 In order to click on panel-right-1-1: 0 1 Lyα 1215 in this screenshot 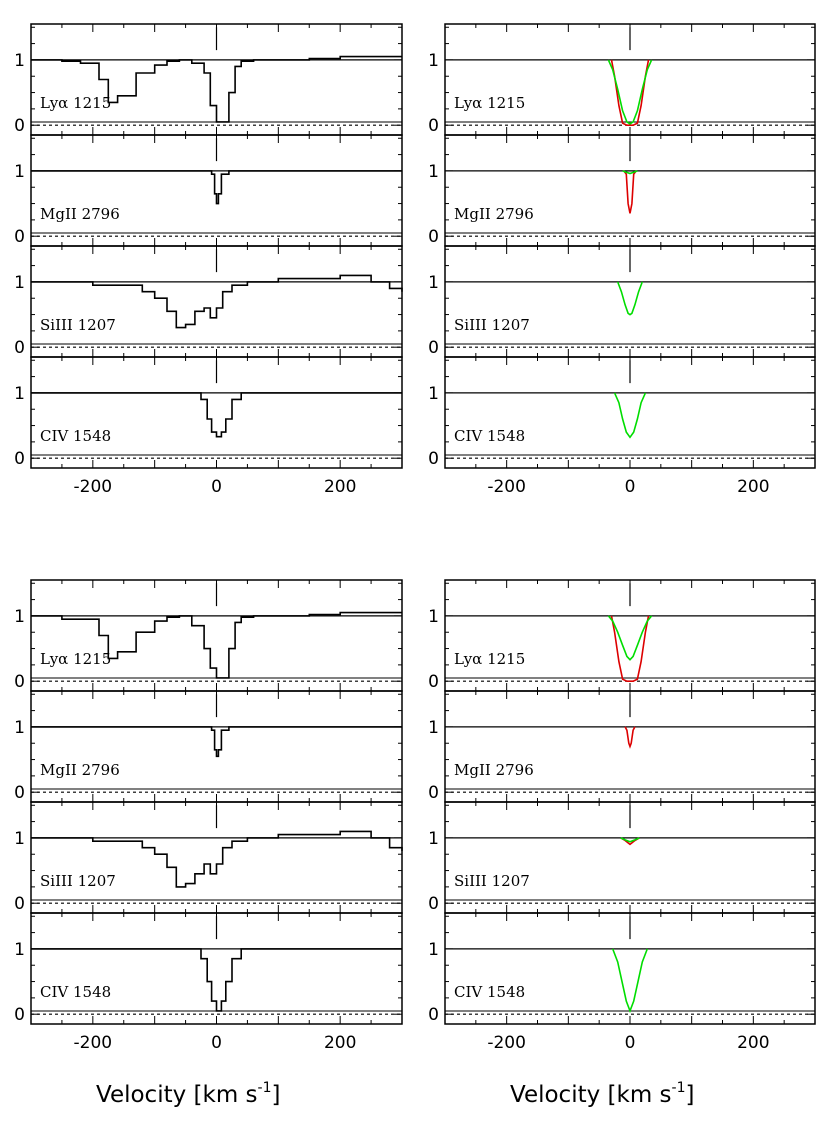, I will do `click(622, 79)`.